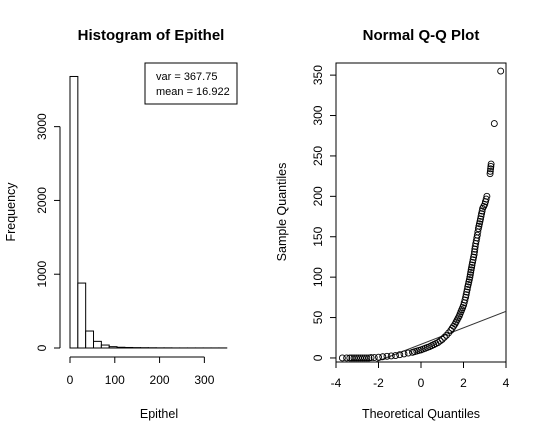 This screenshot has height=440, width=540. Describe the element at coordinates (318, 277) in the screenshot. I see `qq-y-tick-label: 100` at that location.